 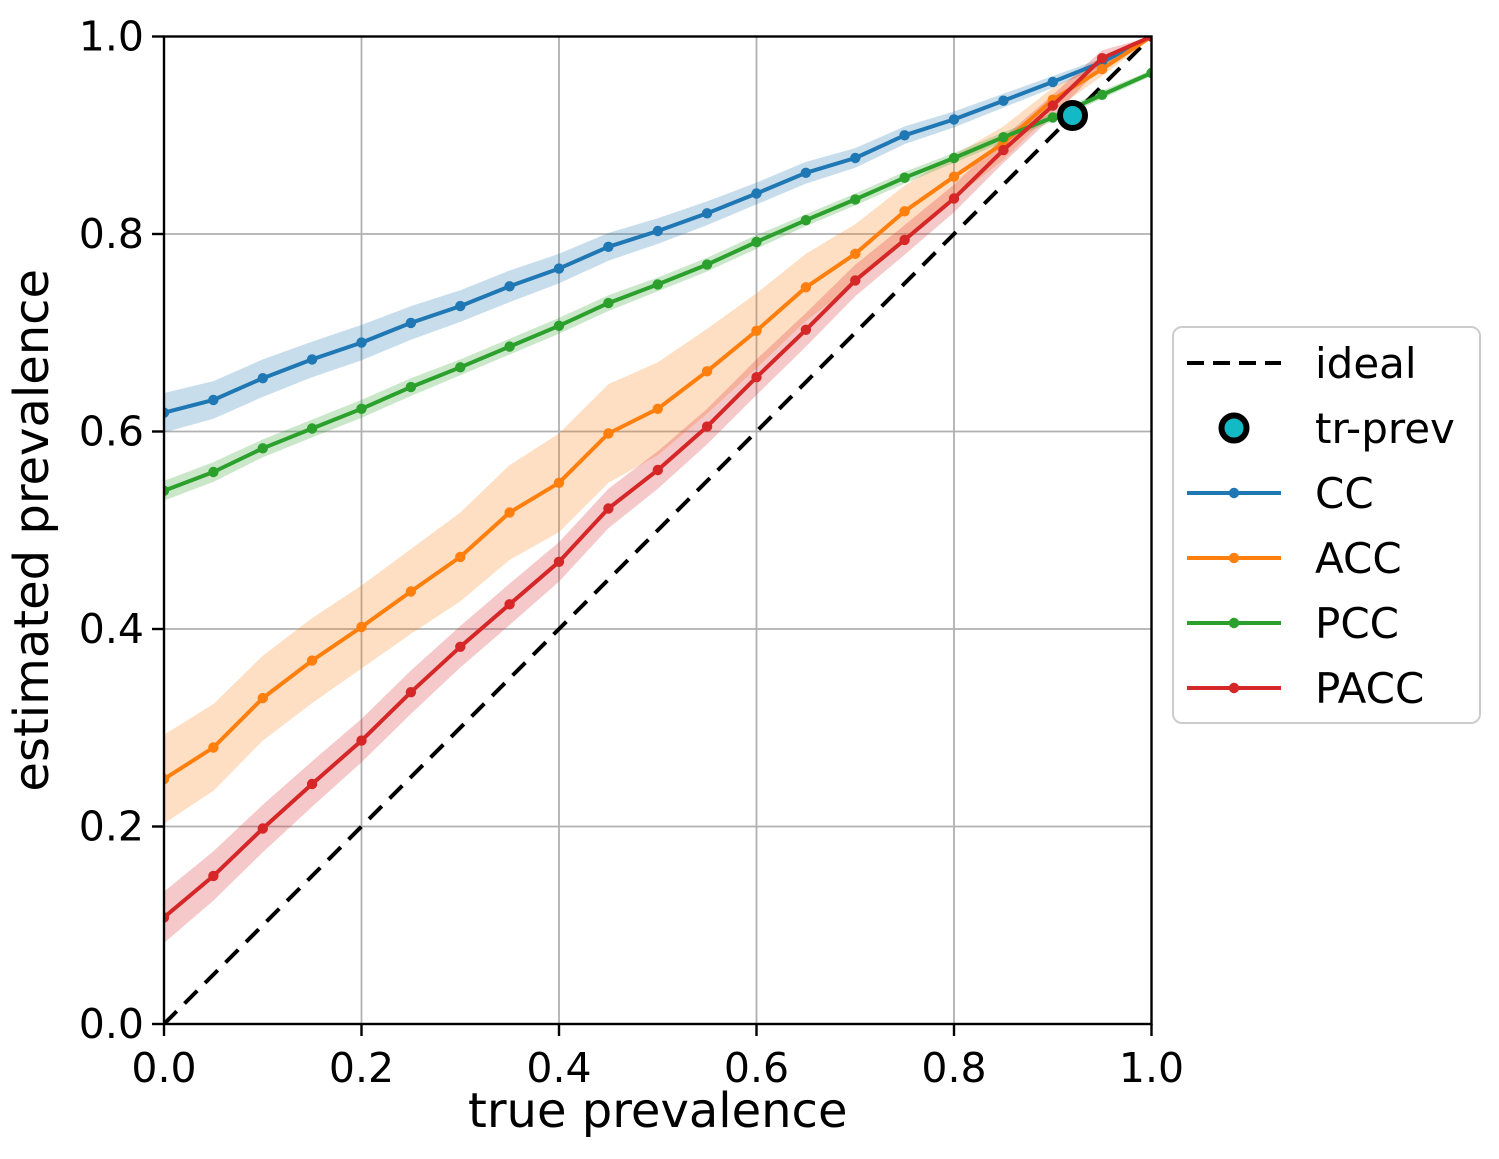 I want to click on legend-label-pacc: PACC, so click(x=1369, y=688).